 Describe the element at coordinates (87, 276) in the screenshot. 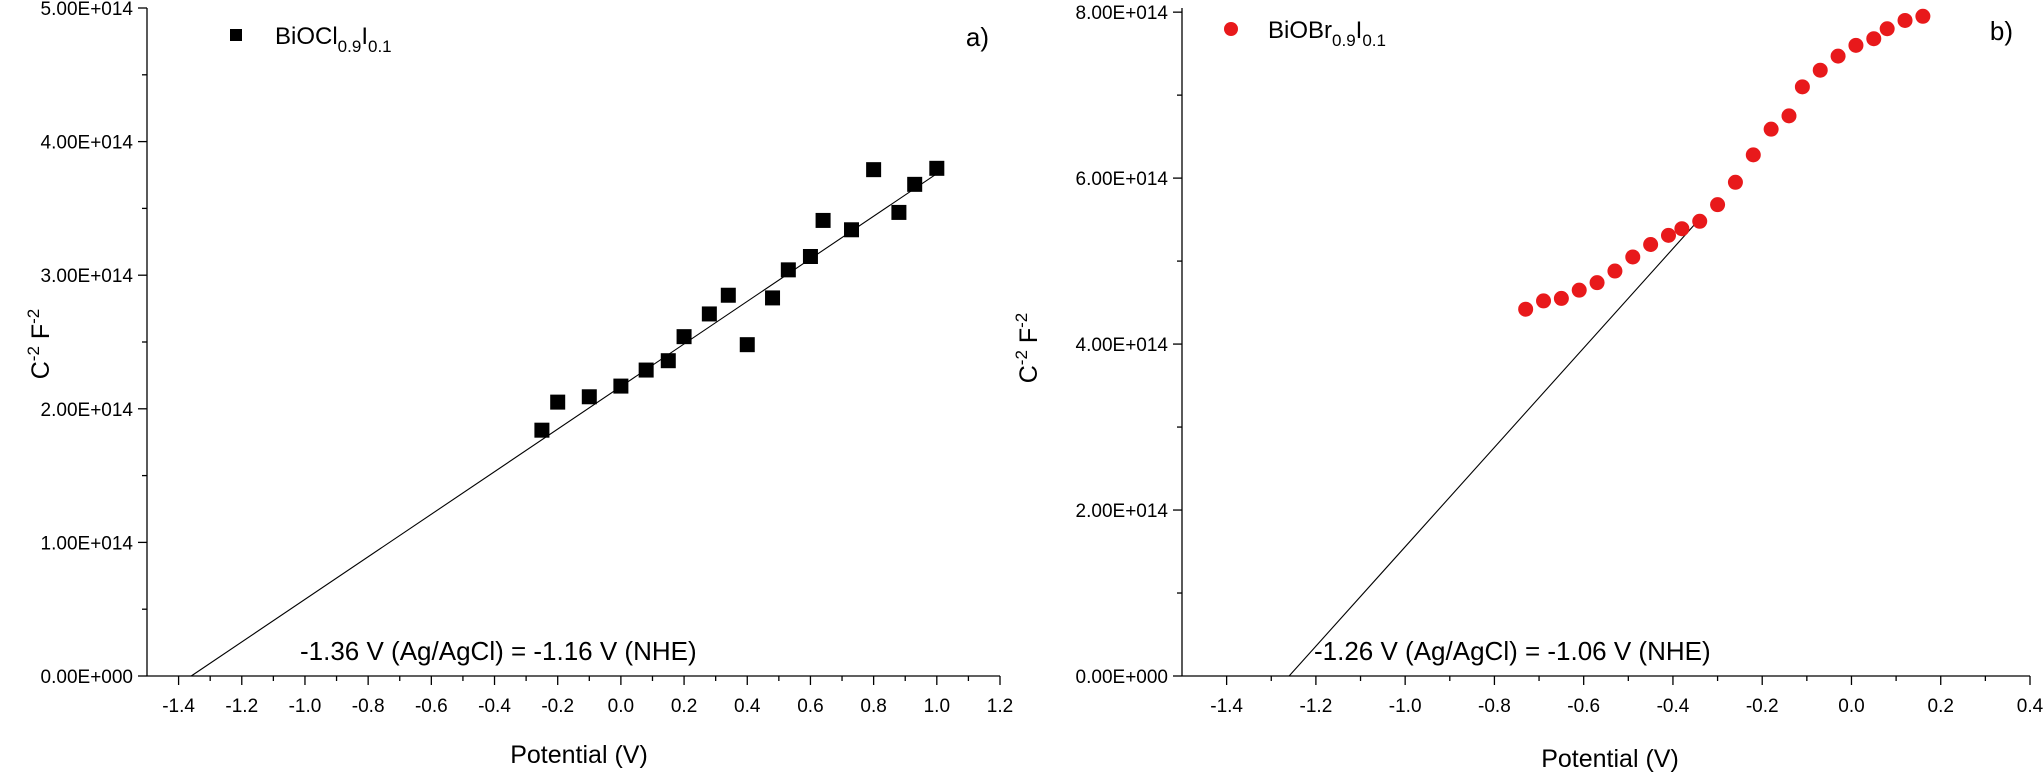

I see `y-tick-label: 3.00E+014` at that location.